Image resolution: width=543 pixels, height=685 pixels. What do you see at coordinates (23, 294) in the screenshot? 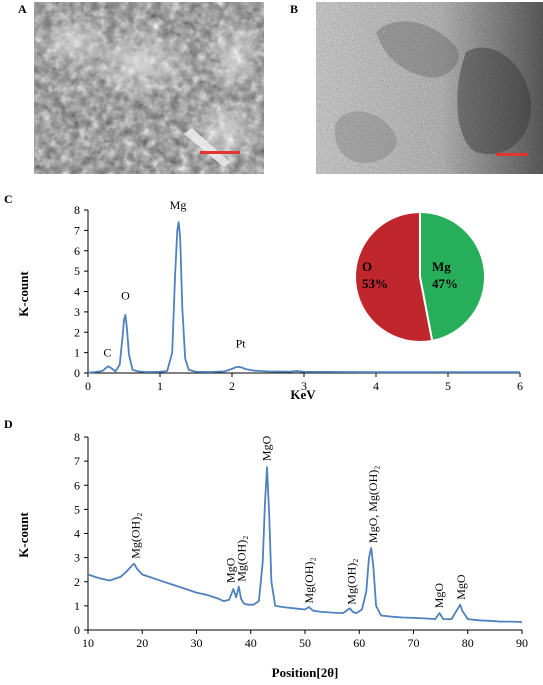
I see `eds-y-axis-title: K-count` at bounding box center [23, 294].